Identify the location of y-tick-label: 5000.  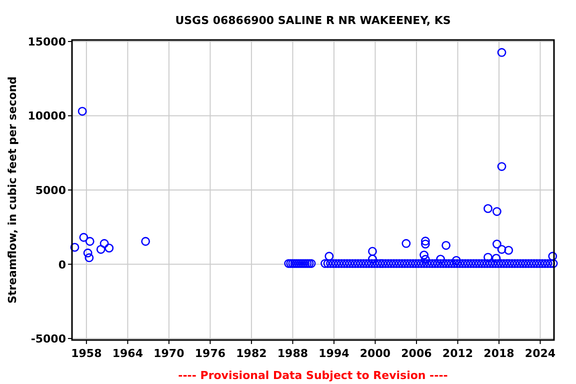
(50, 190).